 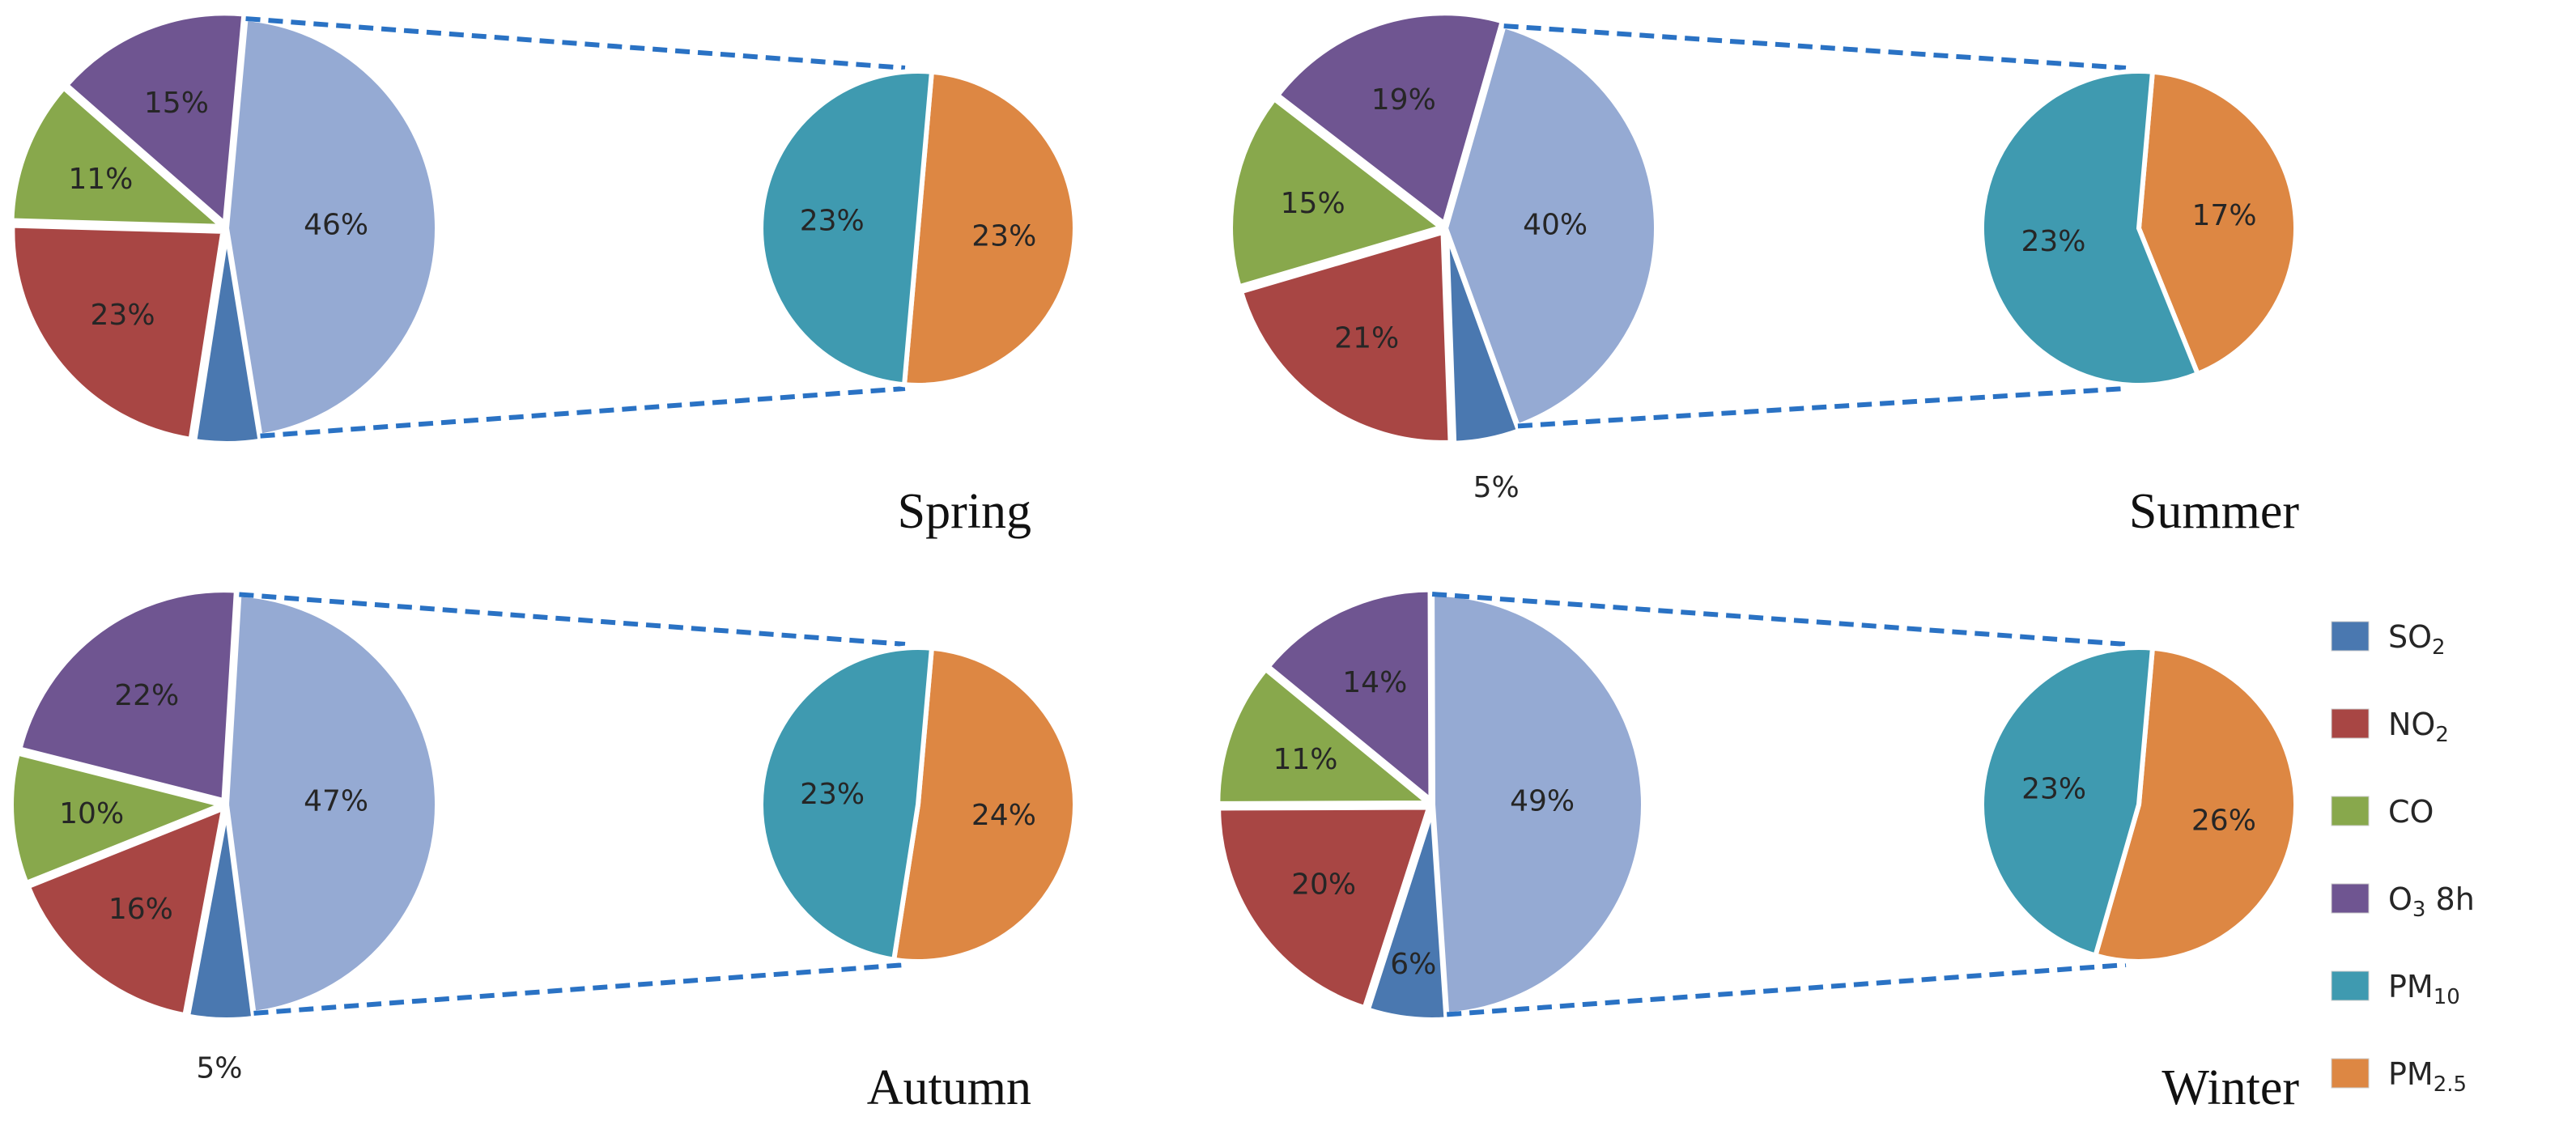 I want to click on label-summer-o3-8h: 19%, so click(x=1404, y=100).